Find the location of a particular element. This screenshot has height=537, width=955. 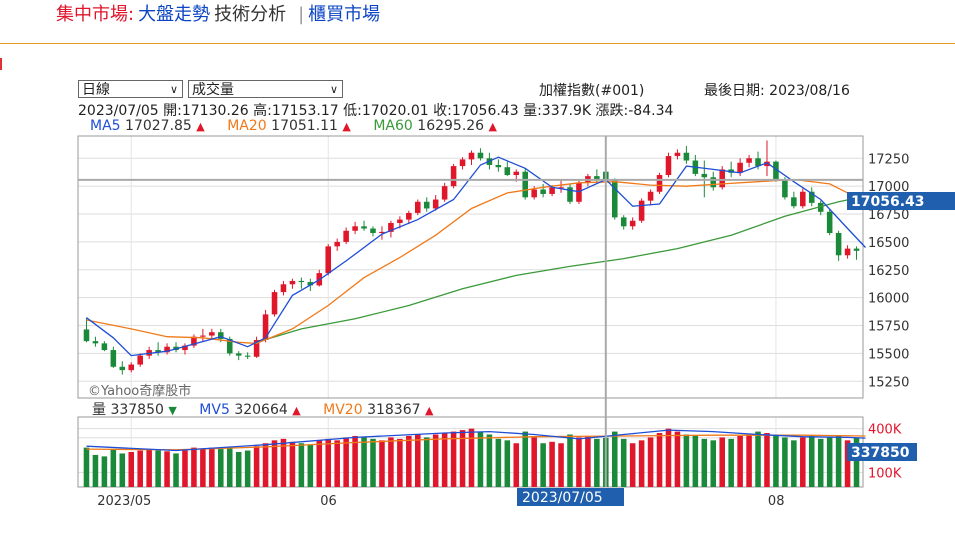

last-date: 最後日期: 2023/08/16 is located at coordinates (777, 91).